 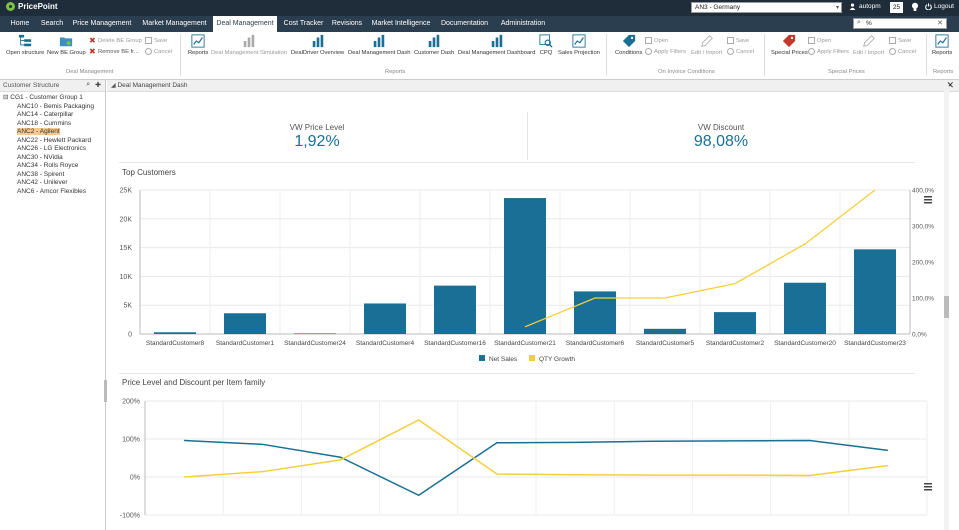 What do you see at coordinates (706, 41) in the screenshot?
I see `pencil-icon` at bounding box center [706, 41].